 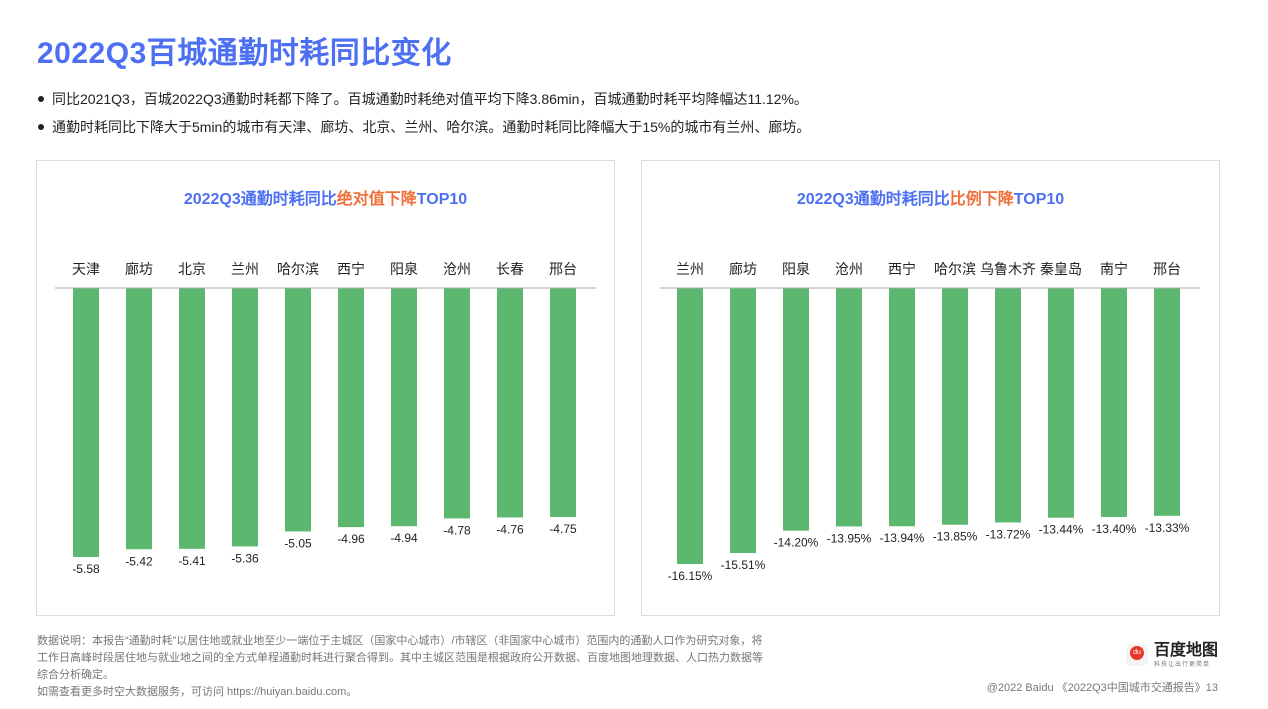 I want to click on data-label: -14.20%, so click(x=796, y=543).